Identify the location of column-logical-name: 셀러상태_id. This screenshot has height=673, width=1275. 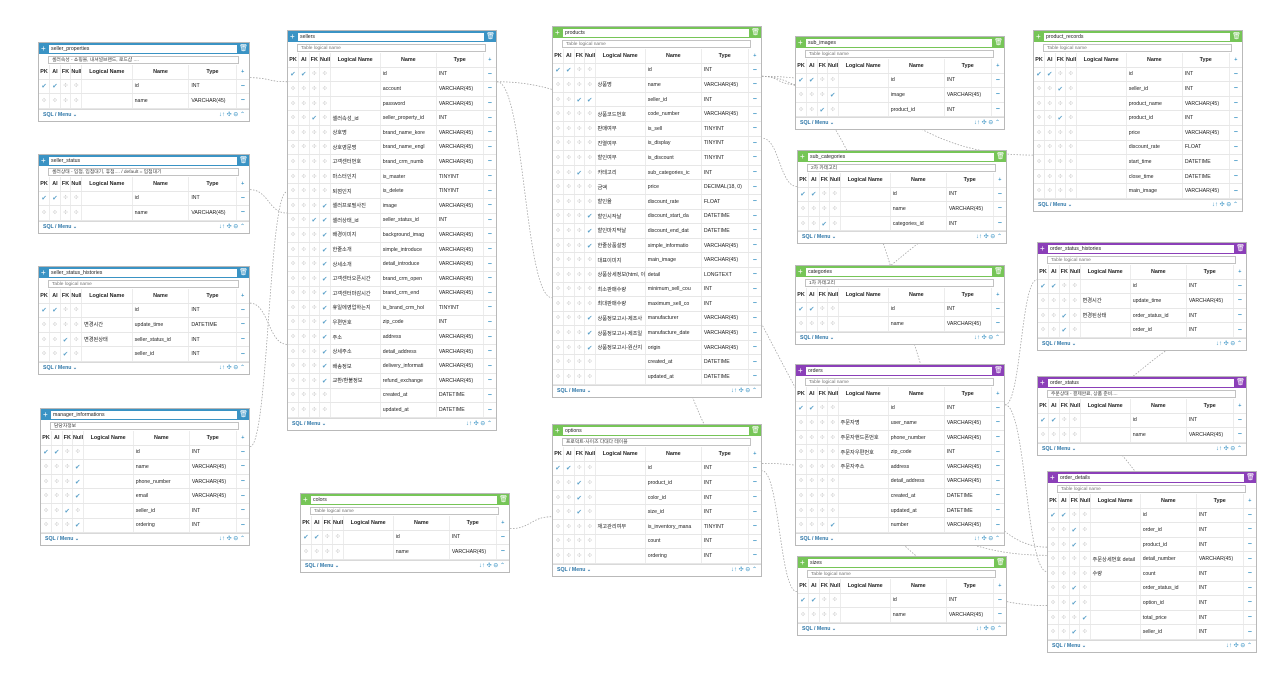
(355, 221).